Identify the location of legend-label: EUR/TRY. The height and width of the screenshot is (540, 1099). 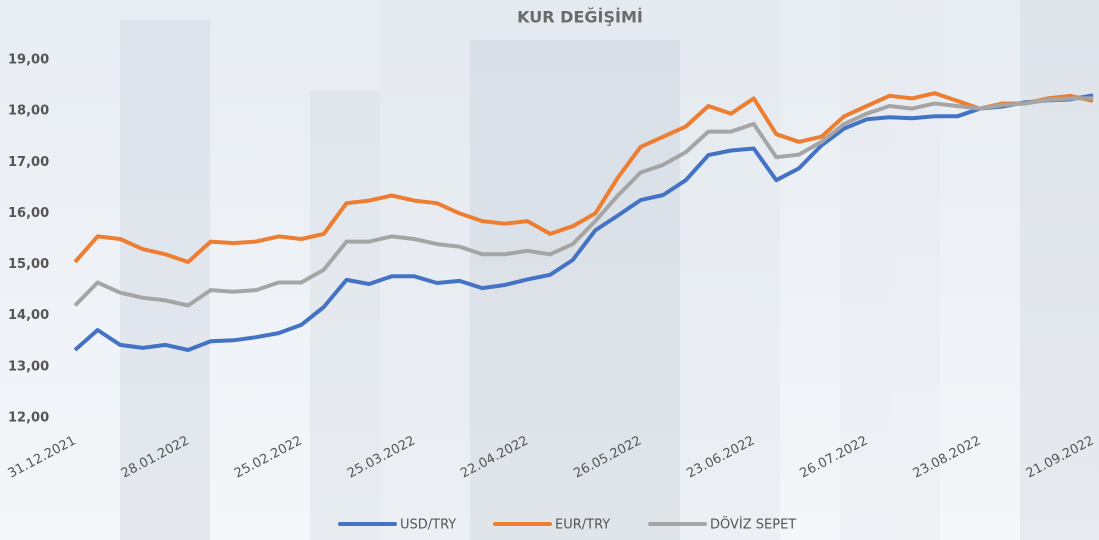
(582, 525).